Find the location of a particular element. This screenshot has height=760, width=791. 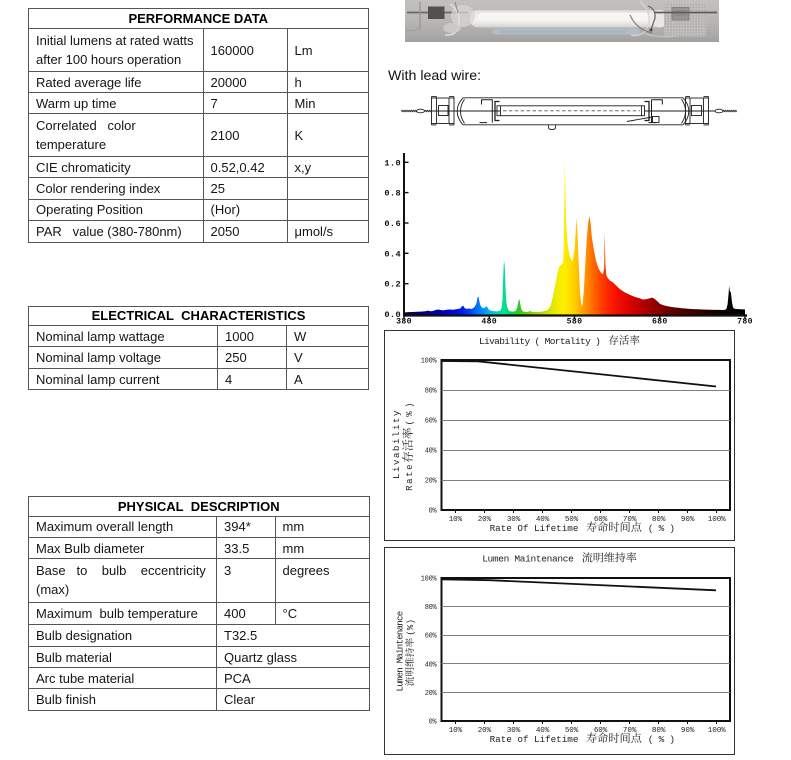

svg-text: Rate is located at coordinates (410, 477).